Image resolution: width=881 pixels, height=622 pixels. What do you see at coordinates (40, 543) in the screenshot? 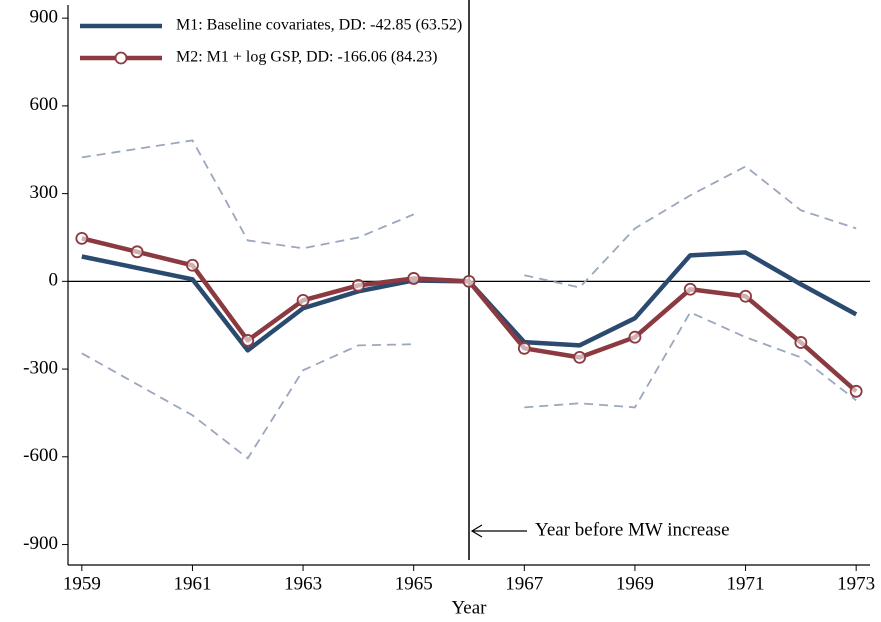
I see `y-tick-label: -900` at bounding box center [40, 543].